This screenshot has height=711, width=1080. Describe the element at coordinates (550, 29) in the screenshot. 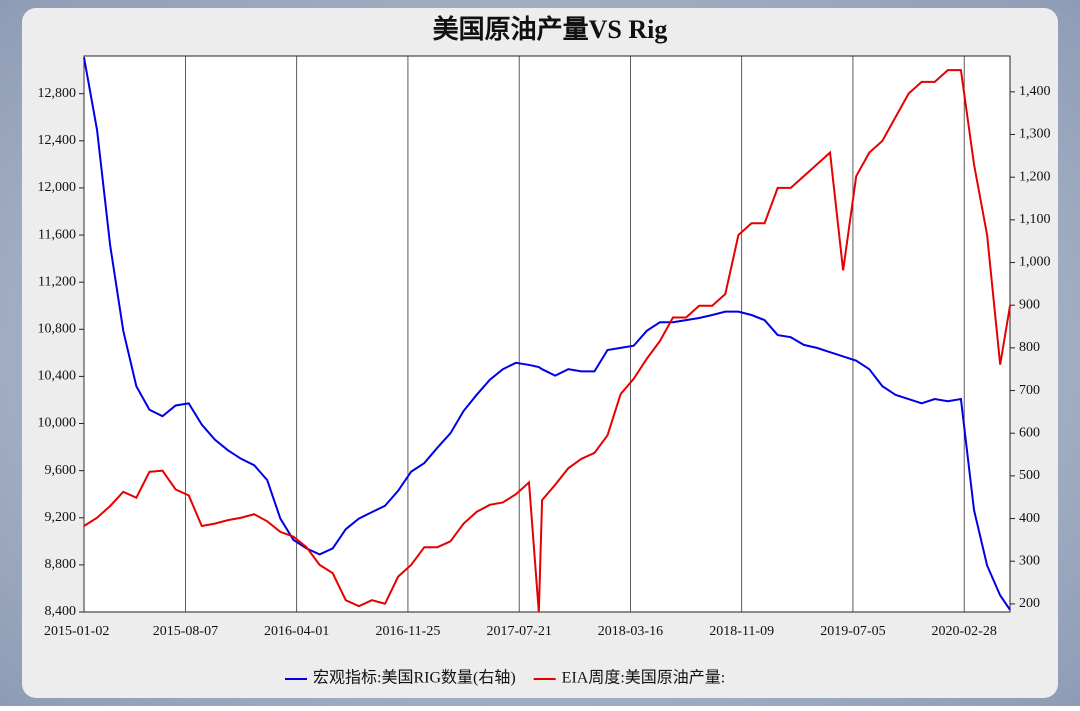

I see `chart-title: 美国原油产量VS Rig` at that location.